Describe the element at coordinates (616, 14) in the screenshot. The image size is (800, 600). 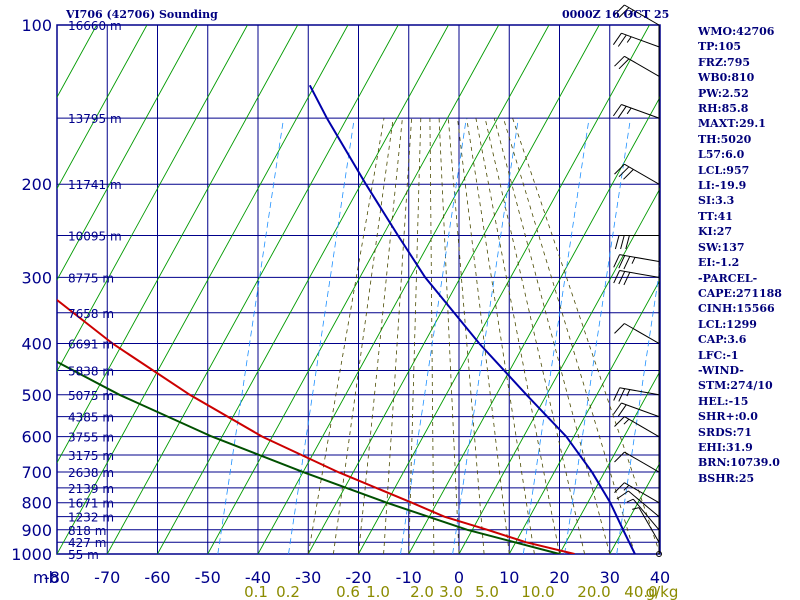
I see `chart-datetime: 0000Z 16 OCT 25` at that location.